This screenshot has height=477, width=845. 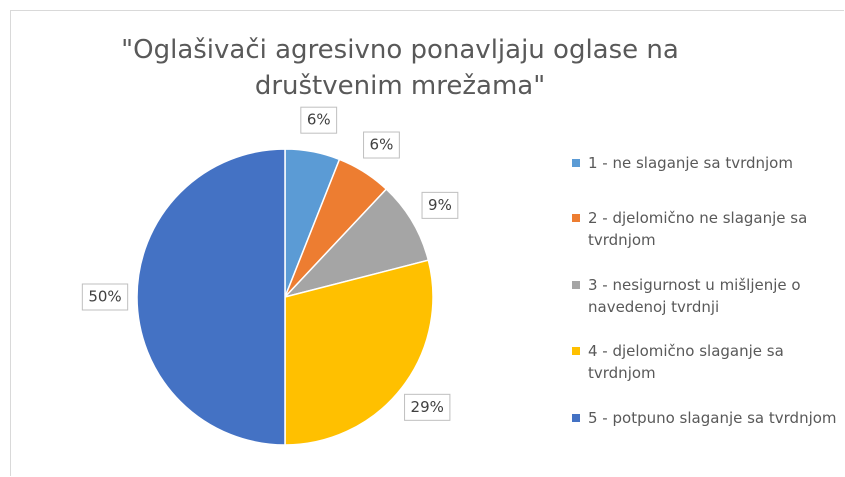 I want to click on legend-label: 1 - ne slaganje sa tvrdnjom, so click(x=690, y=163).